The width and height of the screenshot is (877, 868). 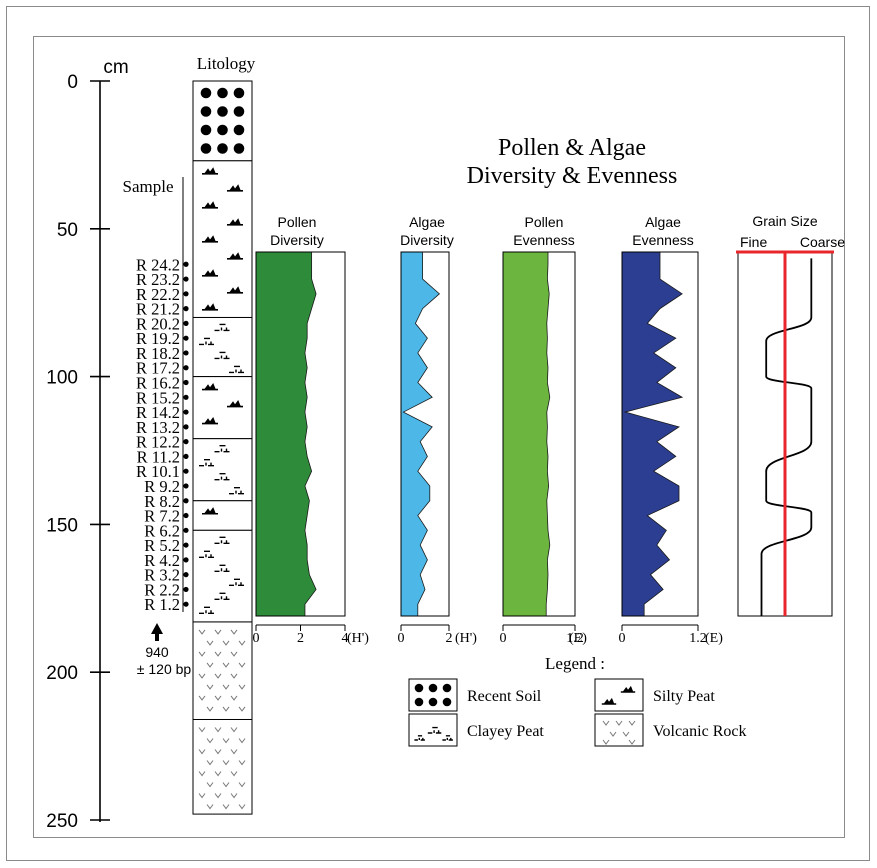 What do you see at coordinates (753, 242) in the screenshot?
I see `grain-size-fine-label: Fine` at bounding box center [753, 242].